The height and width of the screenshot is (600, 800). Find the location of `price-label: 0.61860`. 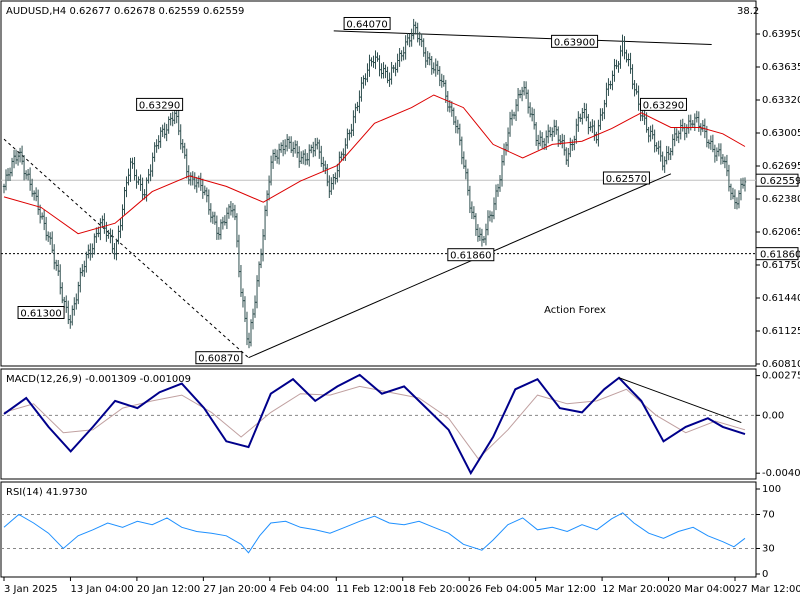

price-label: 0.61860 is located at coordinates (470, 256).